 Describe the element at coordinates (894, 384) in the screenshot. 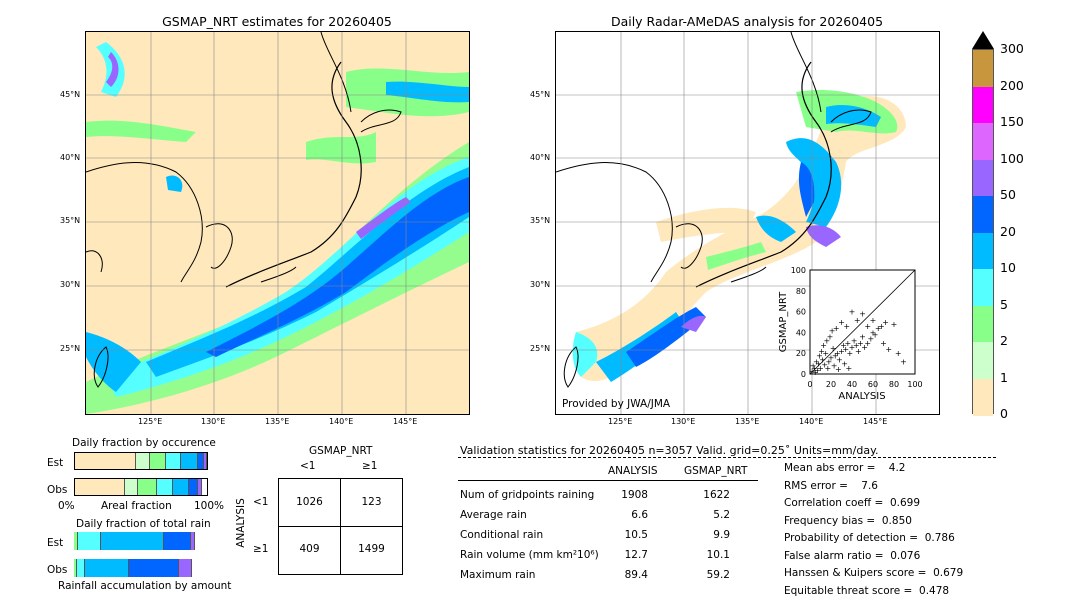

I see `scatter-xtick: 80` at that location.